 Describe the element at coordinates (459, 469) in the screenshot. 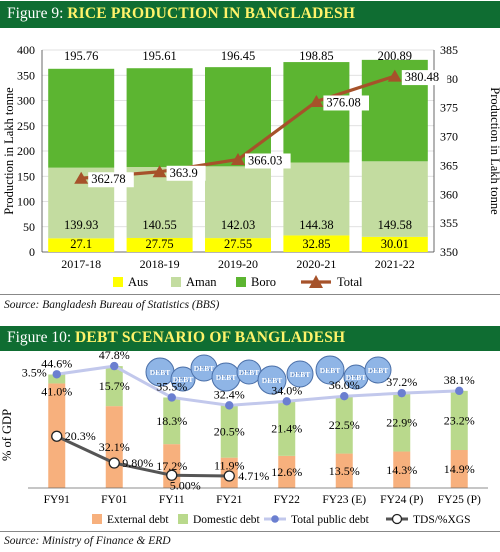

I see `data-label-external-debt: 14.9%` at that location.